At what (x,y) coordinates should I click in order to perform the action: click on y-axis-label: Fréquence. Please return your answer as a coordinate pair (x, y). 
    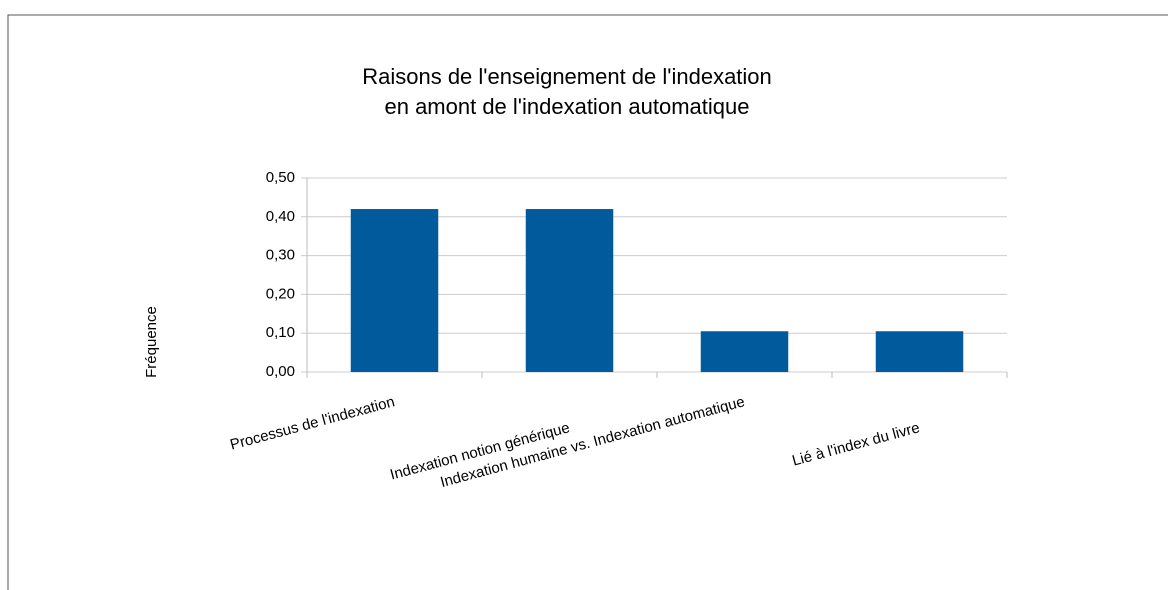
    Looking at the image, I should click on (151, 342).